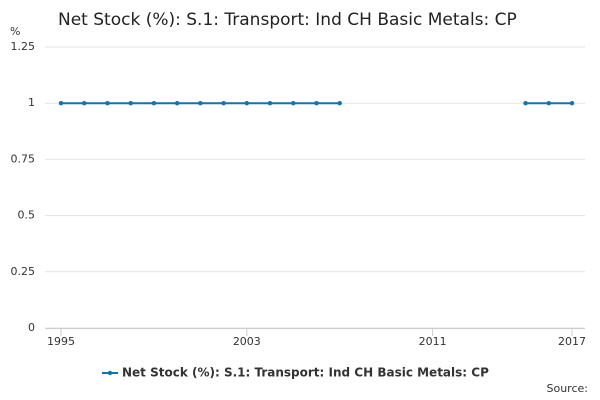 The width and height of the screenshot is (600, 400). I want to click on y-tick-label: 0.5, so click(27, 215).